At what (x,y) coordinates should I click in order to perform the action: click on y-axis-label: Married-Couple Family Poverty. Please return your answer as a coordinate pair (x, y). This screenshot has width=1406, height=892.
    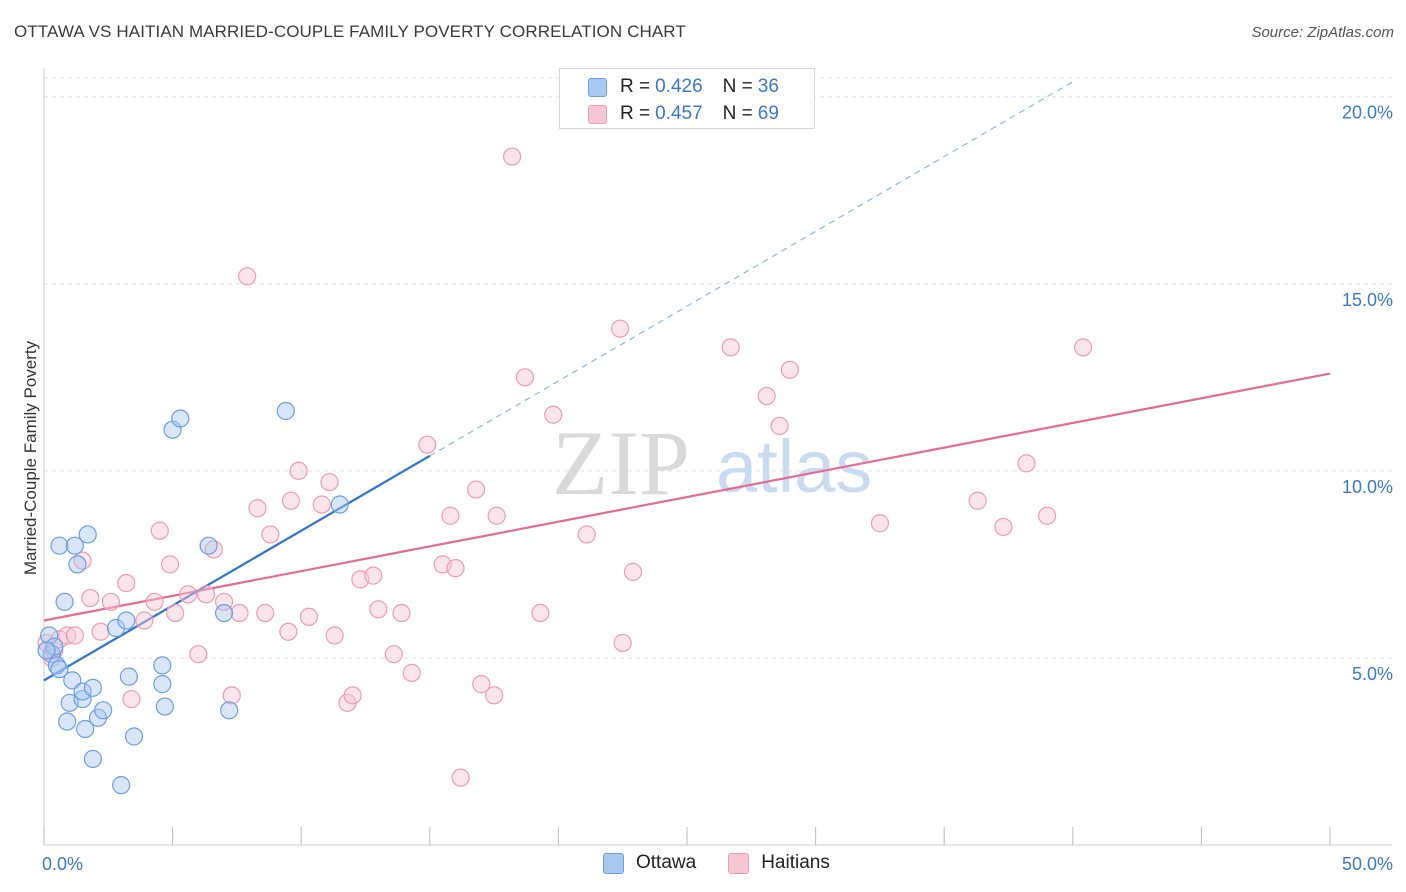
    Looking at the image, I should click on (30, 457).